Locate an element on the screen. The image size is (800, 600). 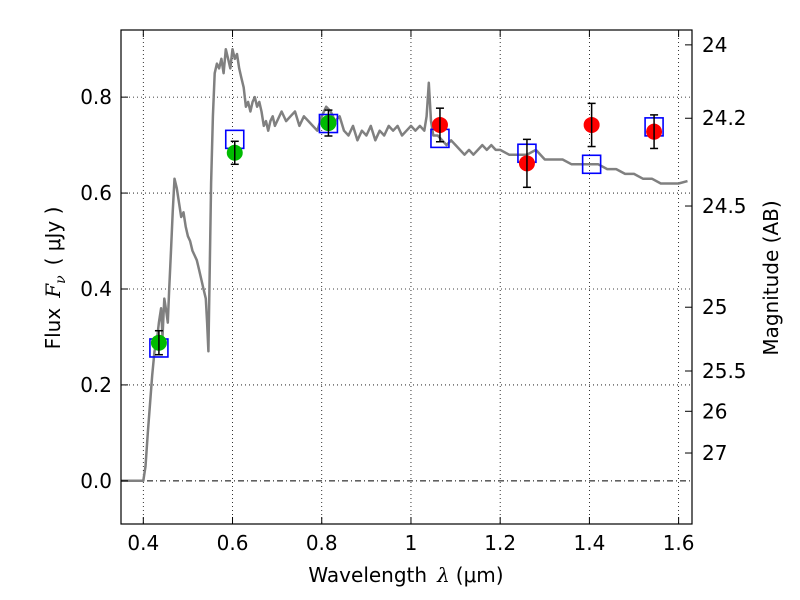
x-tick-label: 0.8 is located at coordinates (322, 543).